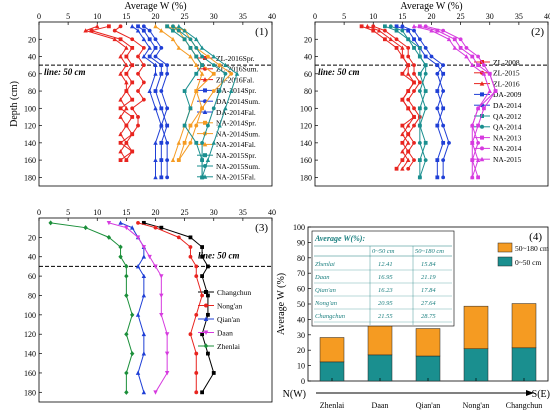  Describe the element at coordinates (97, 16) in the screenshot. I see `x-tick-label: 10` at that location.